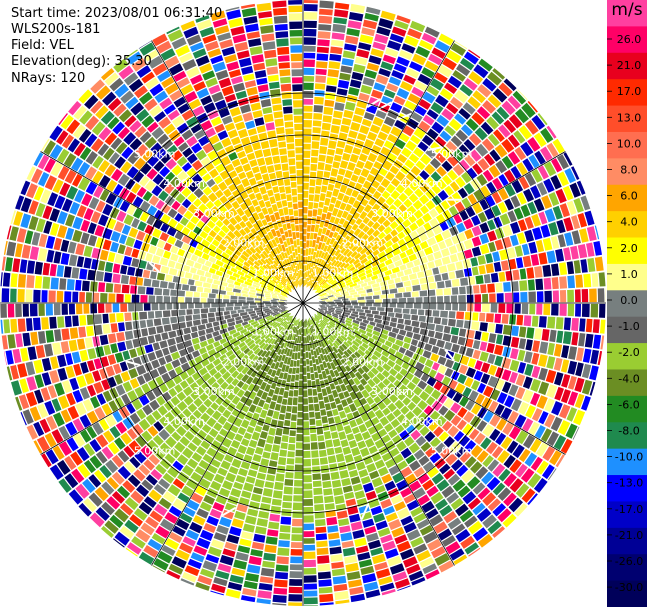 The height and width of the screenshot is (607, 647). What do you see at coordinates (435, 149) in the screenshot?
I see `data-gap` at bounding box center [435, 149].